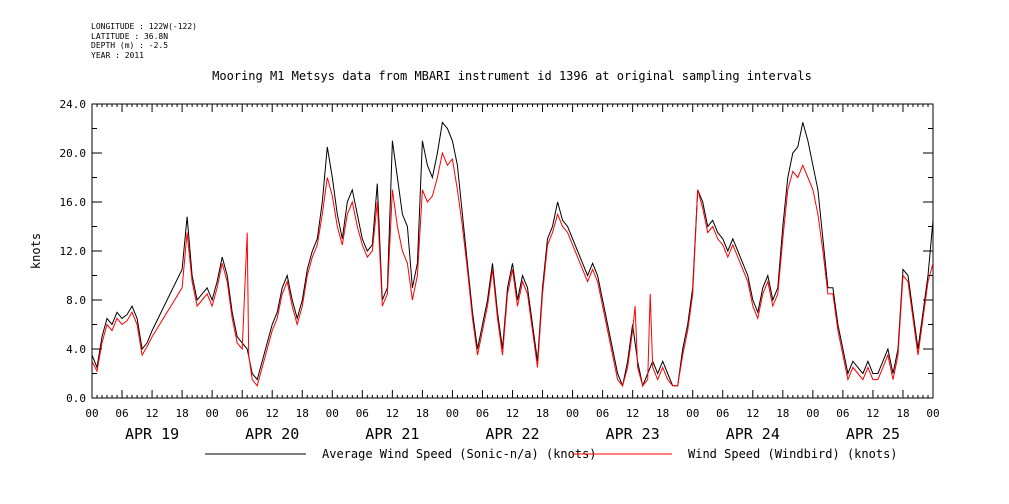  Describe the element at coordinates (459, 454) in the screenshot. I see `legend-label-sonic: Average Wind Speed (Sonic-n/a) (knots)` at that location.